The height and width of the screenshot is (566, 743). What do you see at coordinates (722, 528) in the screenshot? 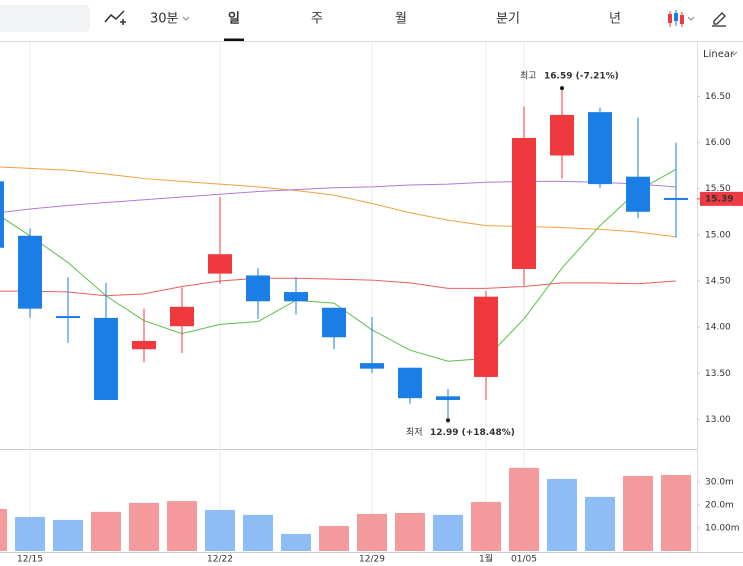
I see `y-tick-label: 10.00m` at bounding box center [722, 528].